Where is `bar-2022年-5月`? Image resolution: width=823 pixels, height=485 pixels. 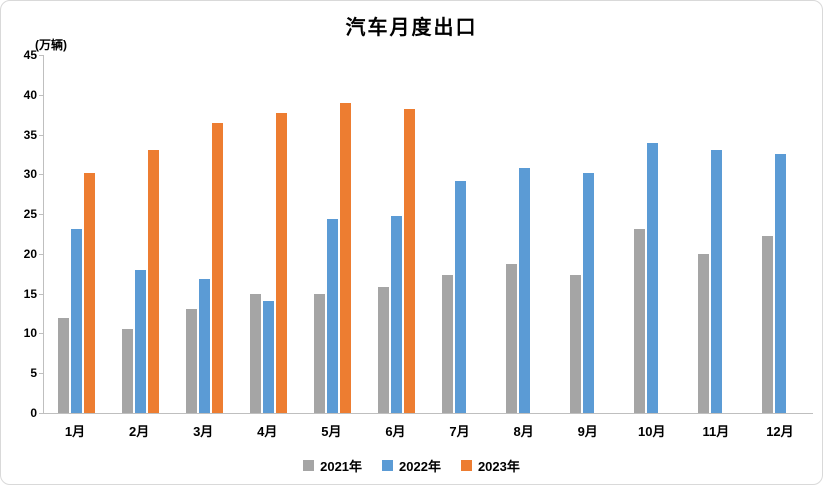
bar-2022年-5月 is located at coordinates (332, 316).